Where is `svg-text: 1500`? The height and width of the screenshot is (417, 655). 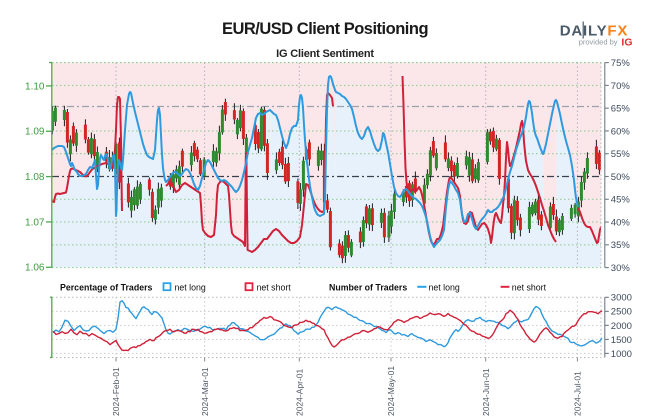 svg-text: 1500 is located at coordinates (621, 340).